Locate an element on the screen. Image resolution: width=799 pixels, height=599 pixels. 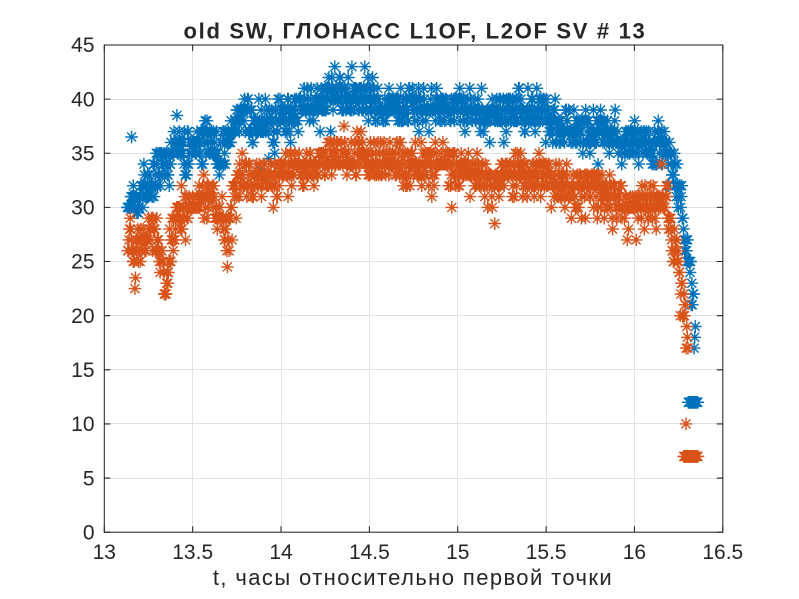
svg-text: 13 is located at coordinates (104, 552).